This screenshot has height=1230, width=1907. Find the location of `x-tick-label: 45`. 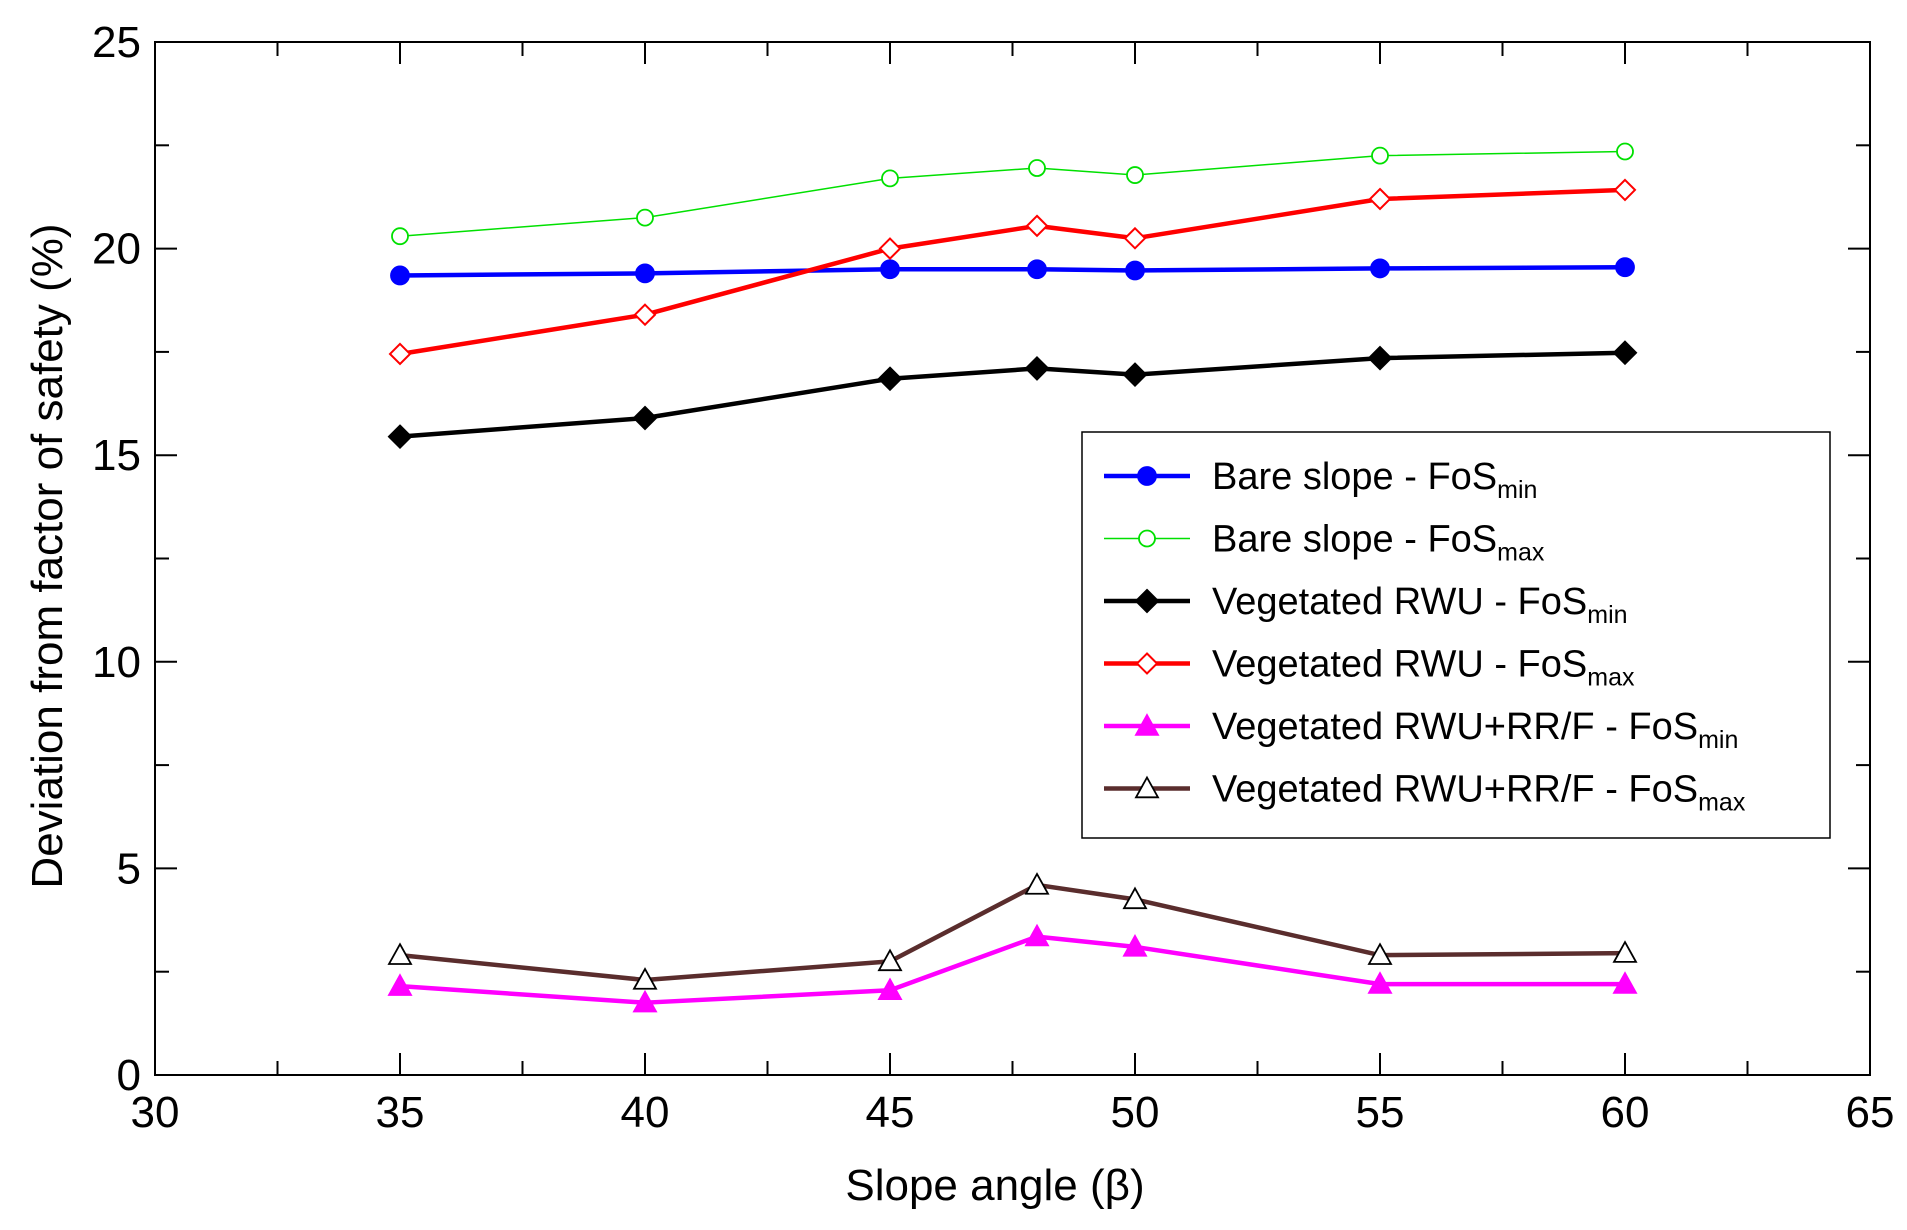

x-tick-label: 45 is located at coordinates (890, 1112).